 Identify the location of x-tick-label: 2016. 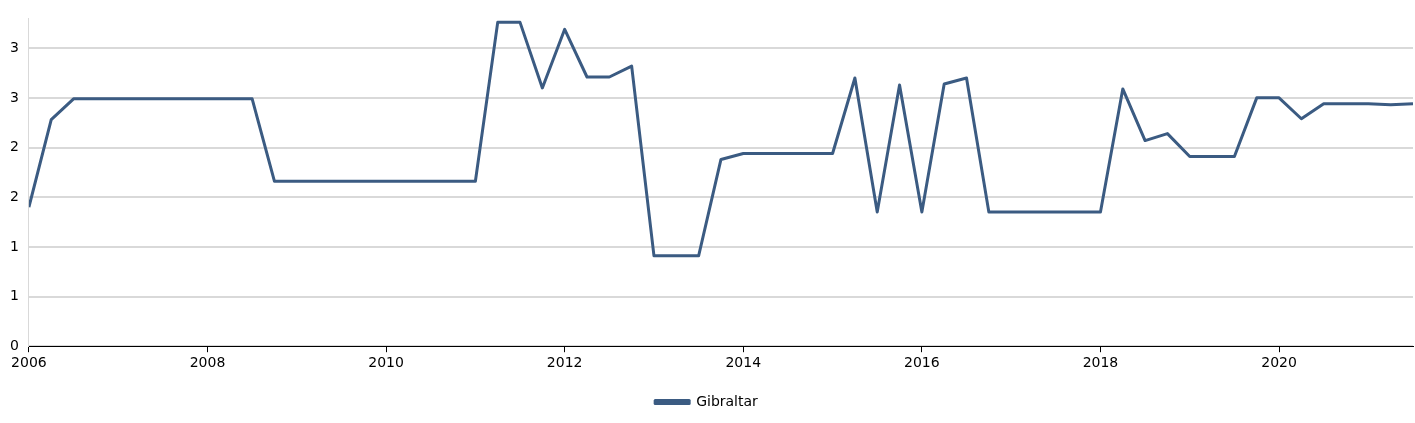
(922, 362).